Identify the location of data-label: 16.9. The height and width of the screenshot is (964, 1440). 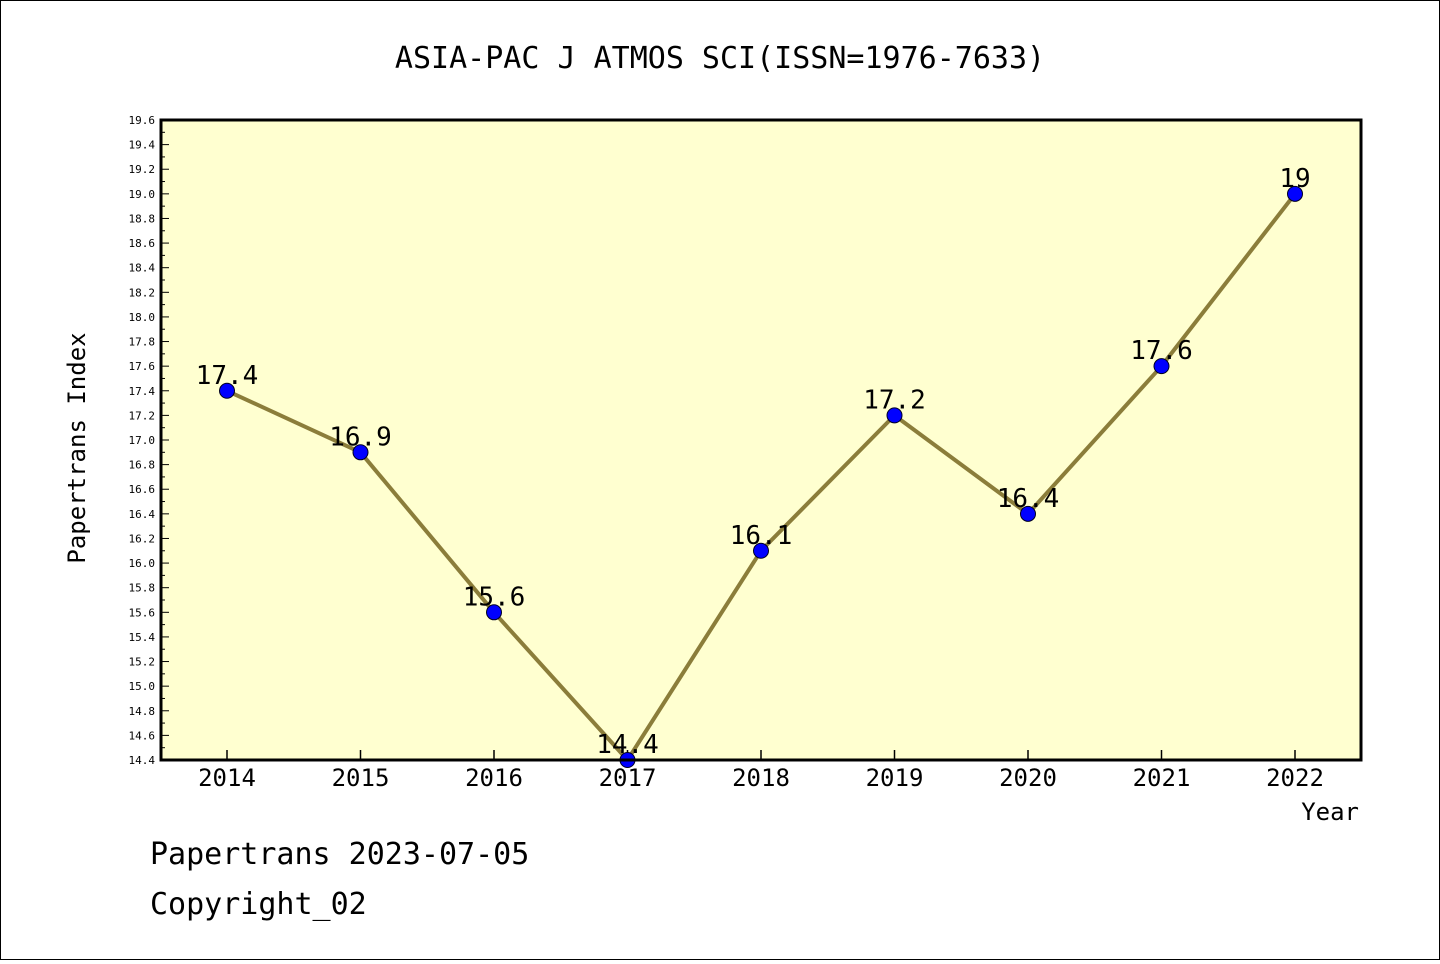
(360, 437).